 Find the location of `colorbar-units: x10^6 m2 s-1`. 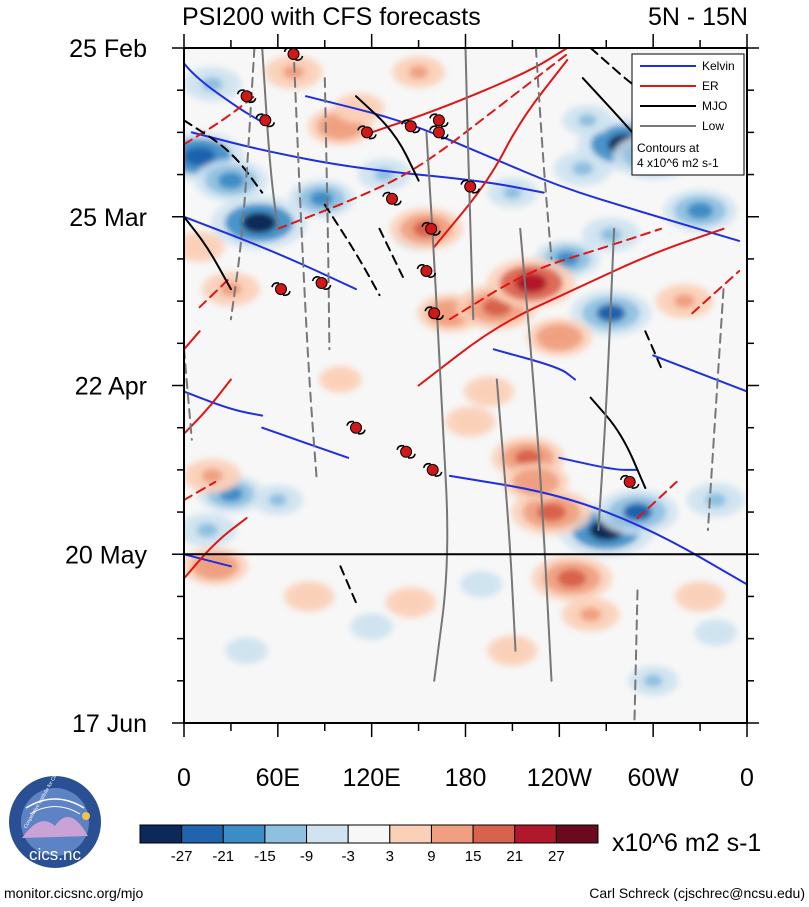

colorbar-units: x10^6 m2 s-1 is located at coordinates (686, 843).